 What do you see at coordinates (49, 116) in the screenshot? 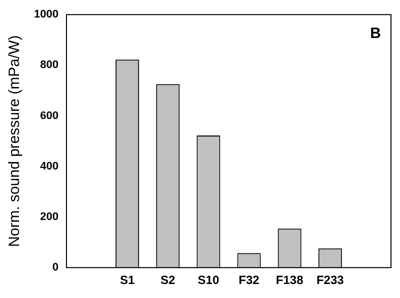
I see `y-tick-label: 600` at bounding box center [49, 116].